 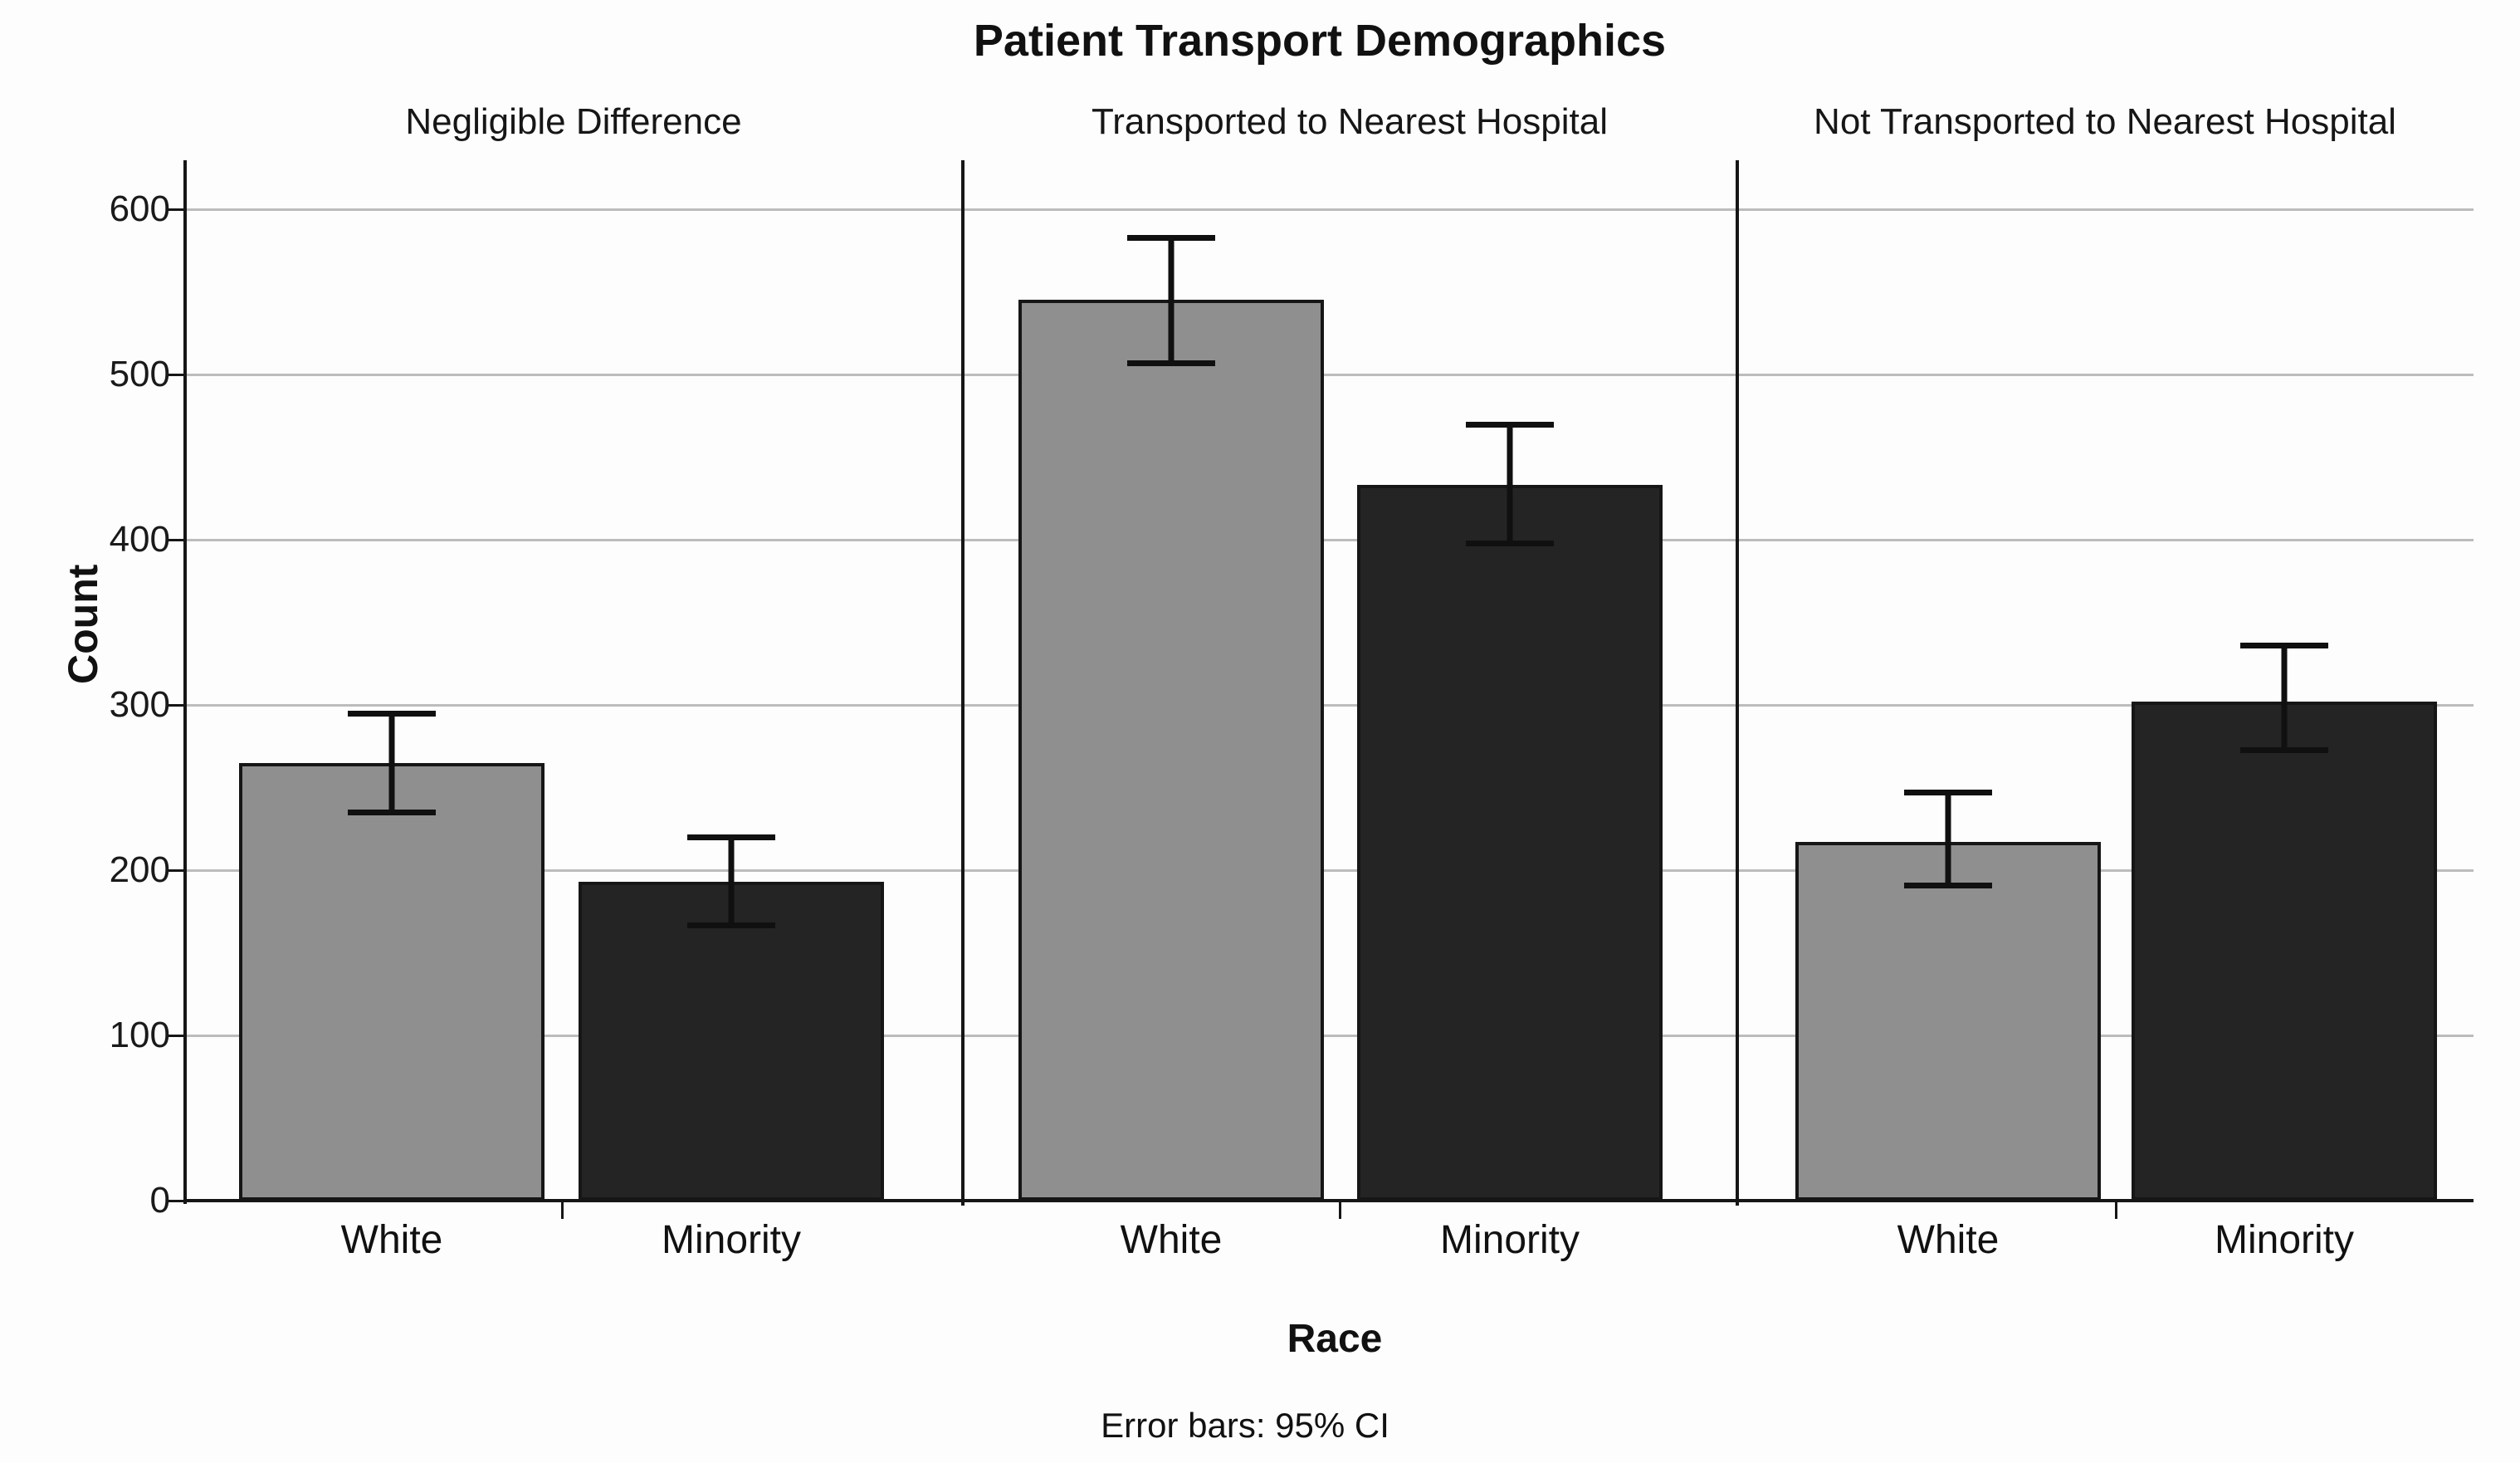 What do you see at coordinates (139, 704) in the screenshot?
I see `y-tick-label-300: 300` at bounding box center [139, 704].